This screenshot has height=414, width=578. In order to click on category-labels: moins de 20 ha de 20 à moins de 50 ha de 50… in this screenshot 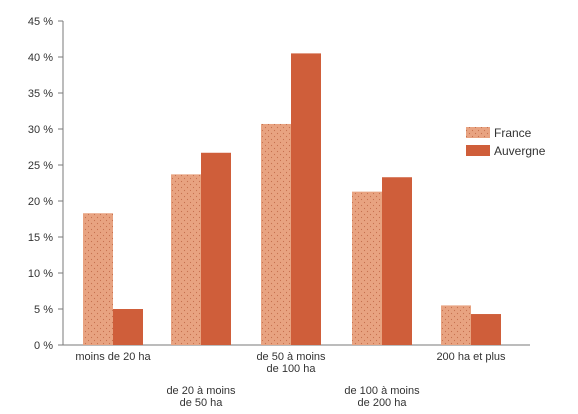, I will do `click(290, 380)`.